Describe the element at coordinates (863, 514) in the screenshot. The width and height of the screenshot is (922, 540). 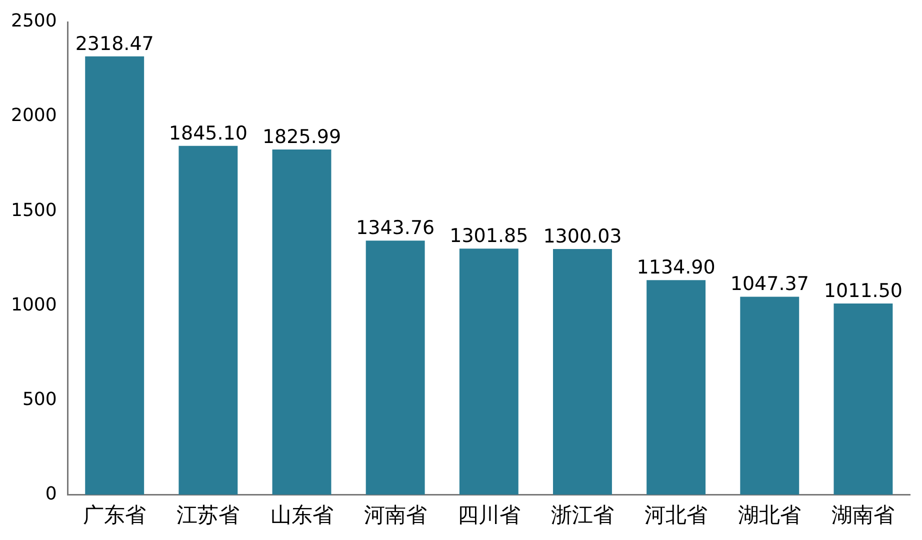
I see `x-tick-label: 湖南省` at that location.